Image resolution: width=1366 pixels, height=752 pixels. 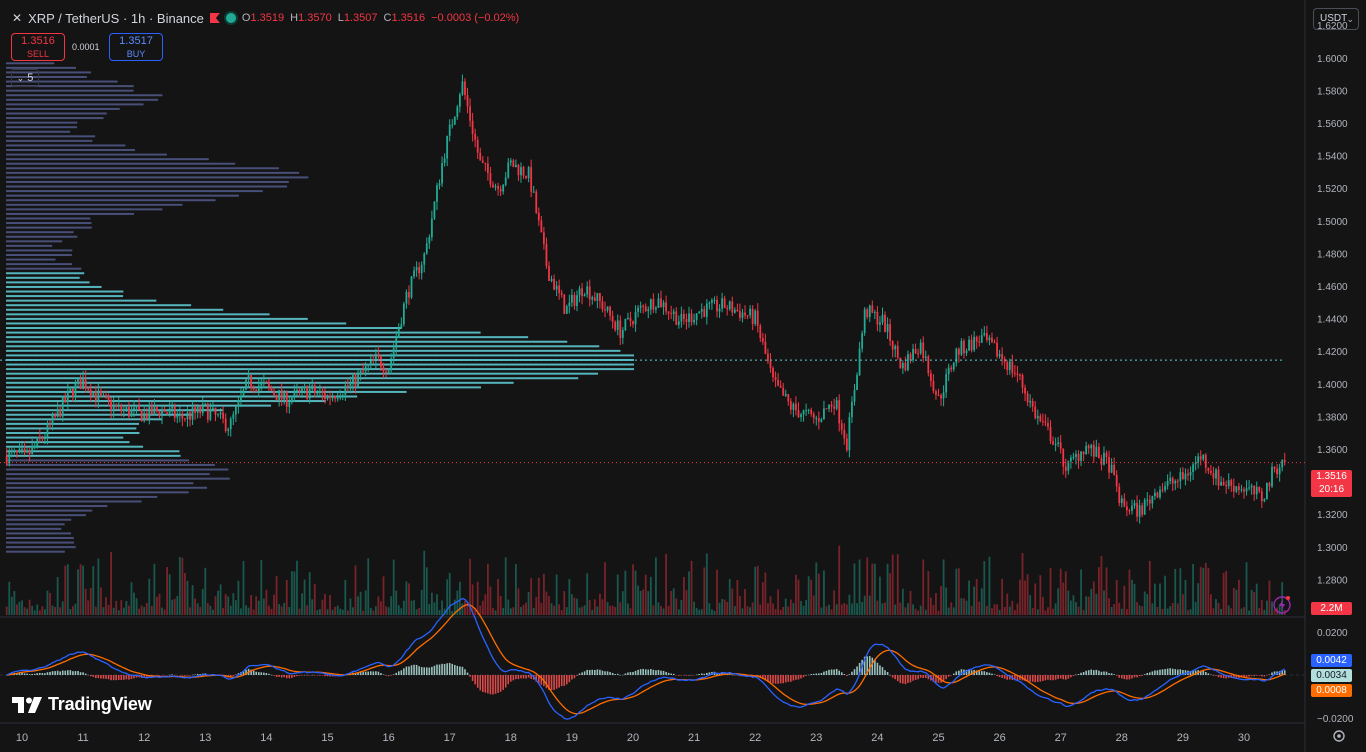 I want to click on close-icon: ✕, so click(x=17, y=18).